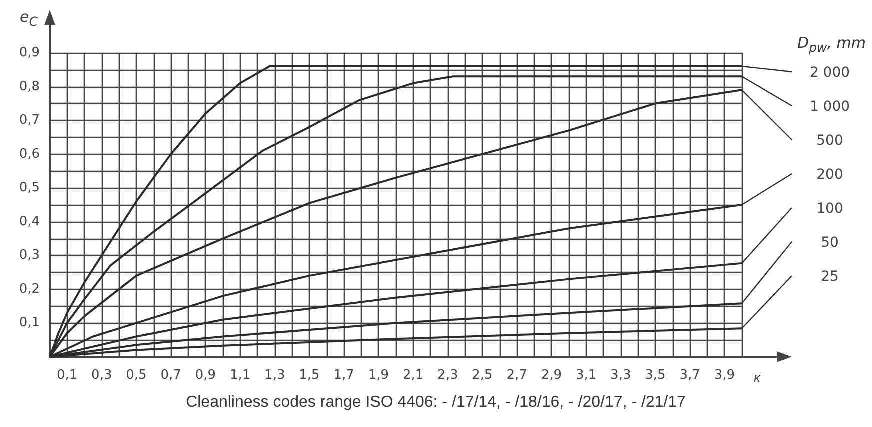 The width and height of the screenshot is (872, 427). What do you see at coordinates (830, 277) in the screenshot?
I see `text: 25` at bounding box center [830, 277].